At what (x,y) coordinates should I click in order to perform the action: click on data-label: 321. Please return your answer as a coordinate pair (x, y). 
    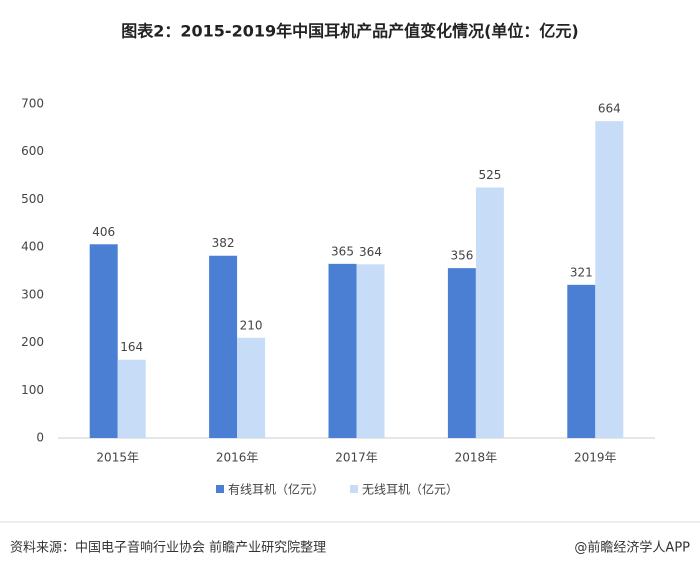
    Looking at the image, I should click on (581, 272).